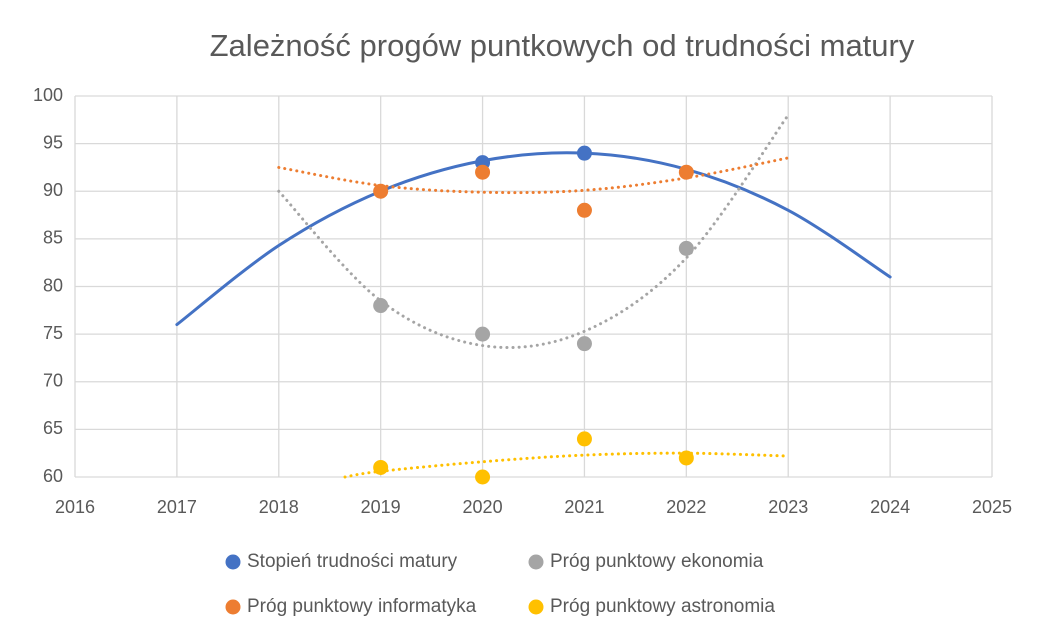 The width and height of the screenshot is (1041, 641). I want to click on y-tick-label: 70, so click(53, 381).